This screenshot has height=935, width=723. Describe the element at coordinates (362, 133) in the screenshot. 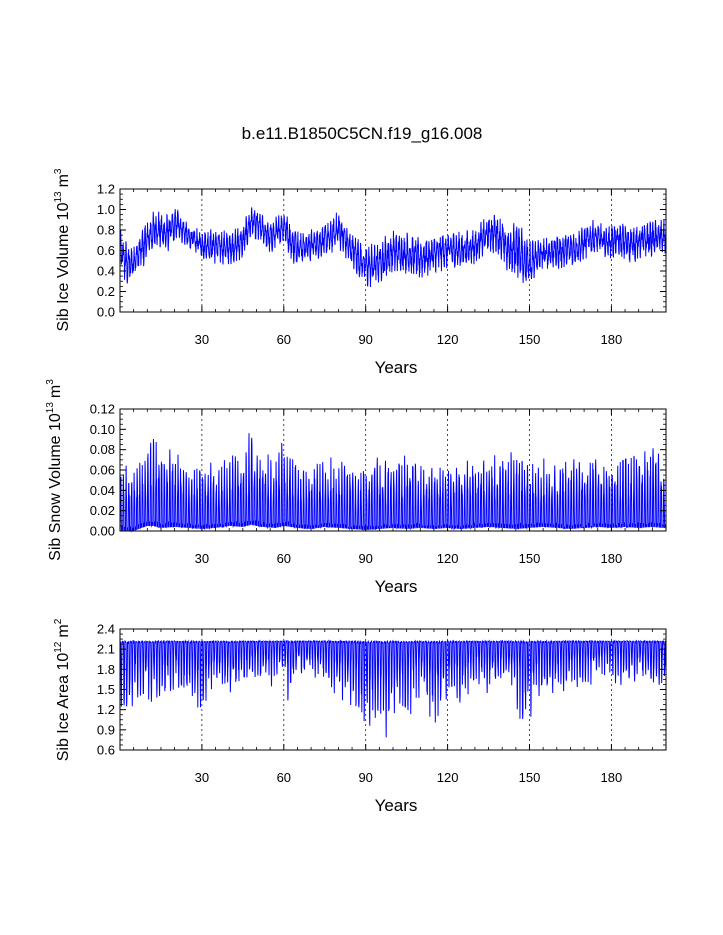

I see `figure-title: b.e11.B1850C5CN.f19_g16.008` at that location.